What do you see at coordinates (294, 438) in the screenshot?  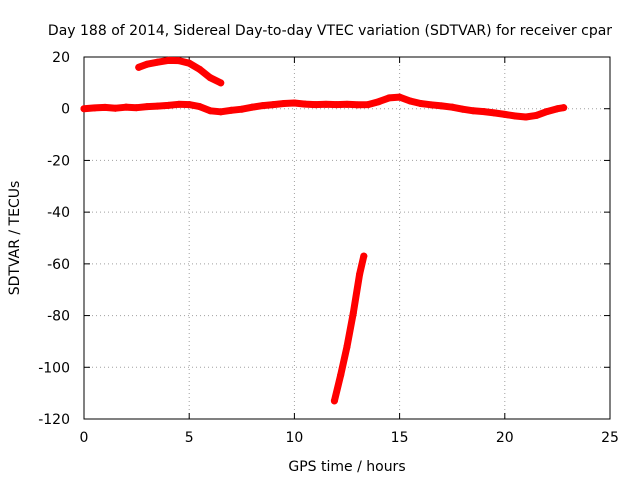 I see `x-tick-label: 10` at bounding box center [294, 438].